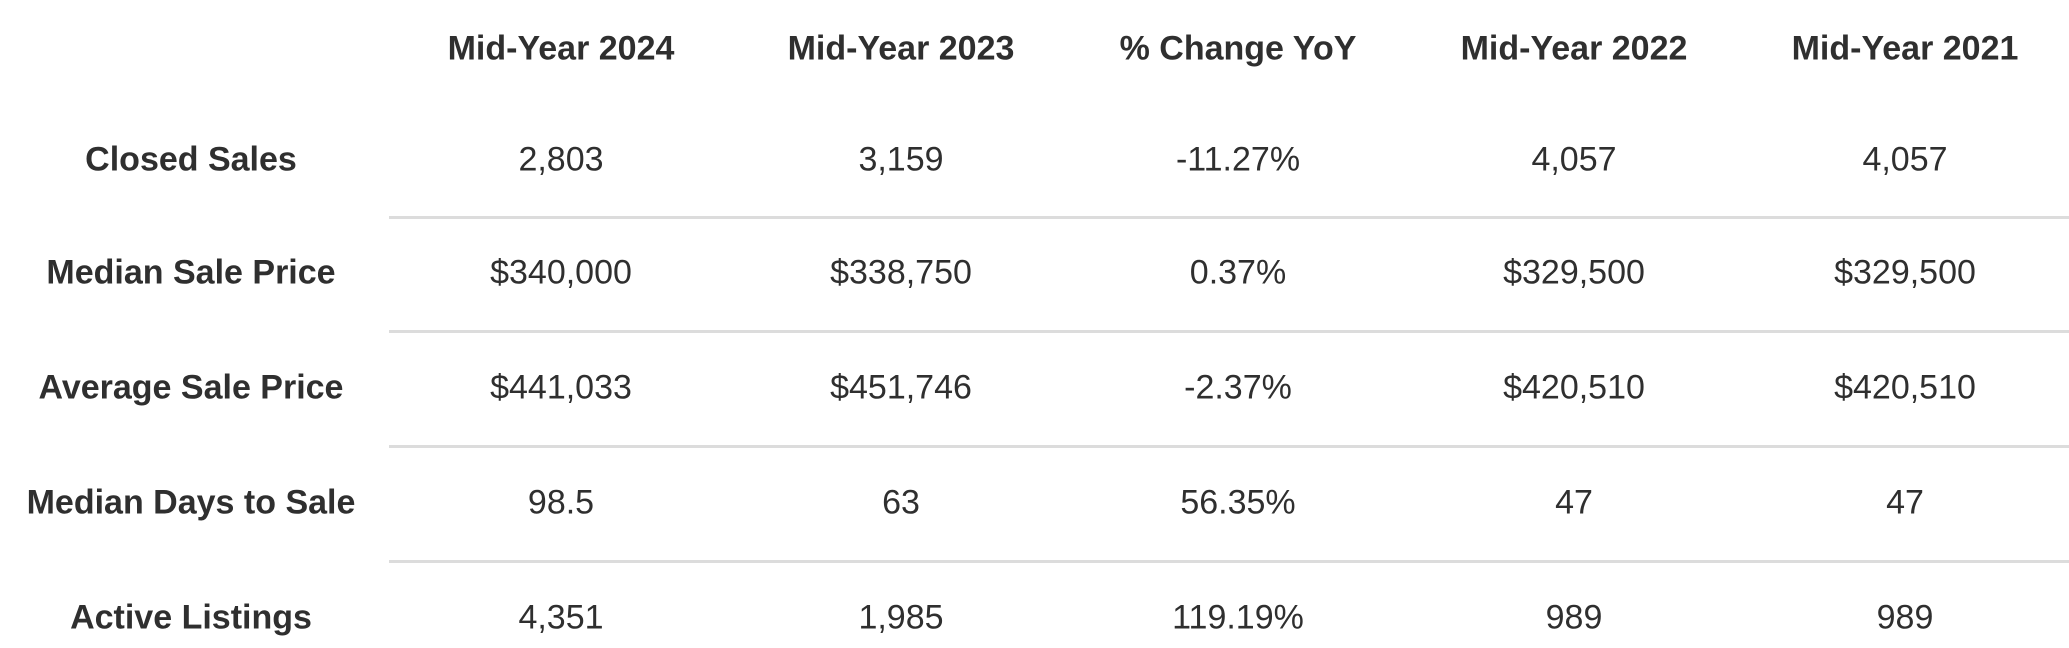 The image size is (2069, 648). Describe the element at coordinates (191, 387) in the screenshot. I see `row-label: Average Sale Price` at that location.